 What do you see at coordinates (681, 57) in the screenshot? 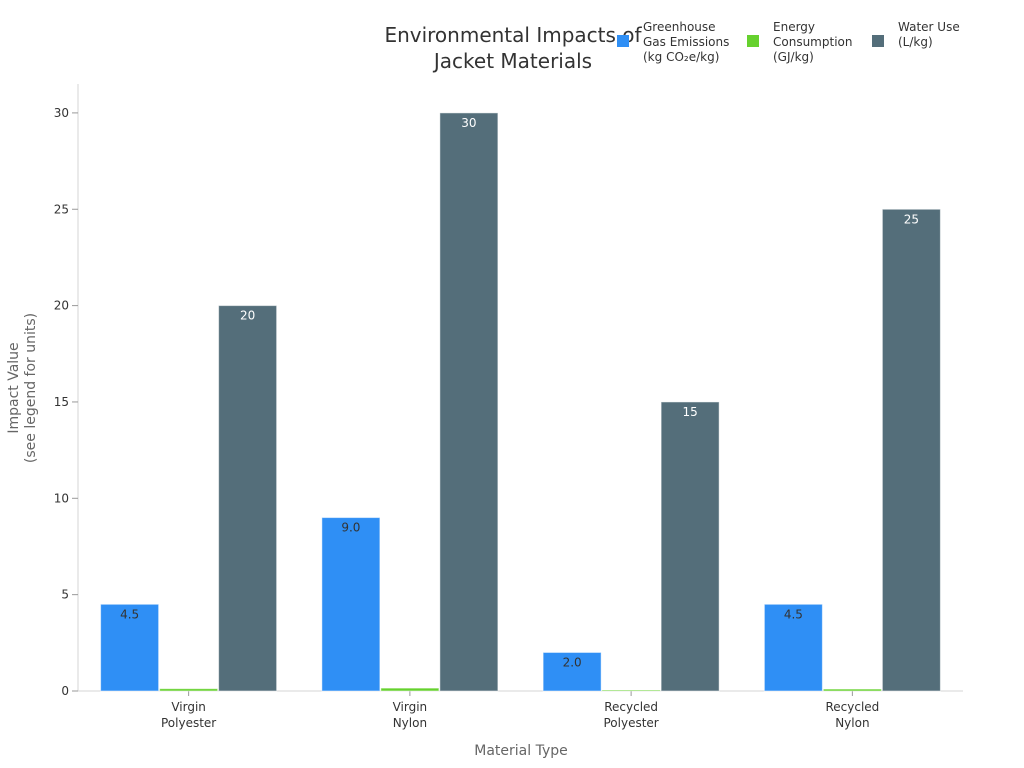
I see `legend-label: (kg CO₂e/kg)` at bounding box center [681, 57].